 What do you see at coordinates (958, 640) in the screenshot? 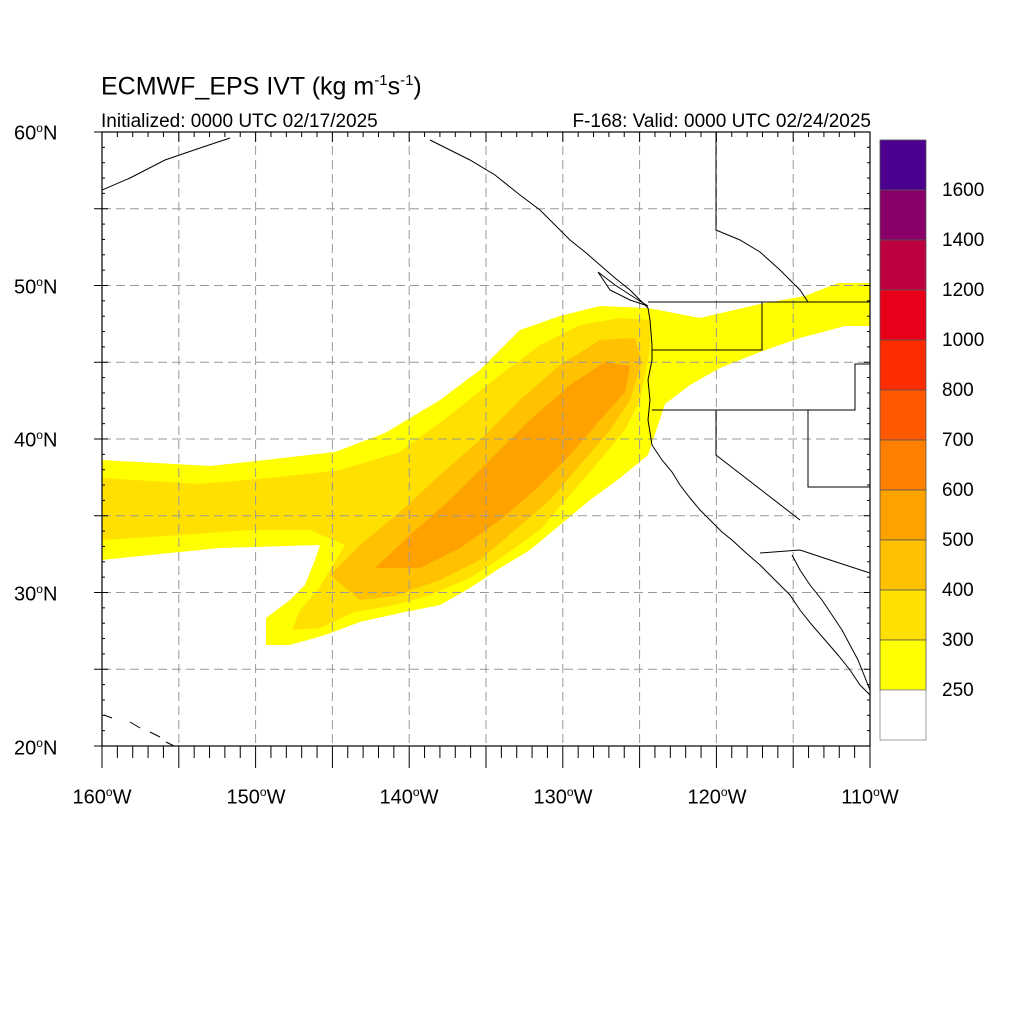
I see `colorbar-label-300: 300` at bounding box center [958, 640].